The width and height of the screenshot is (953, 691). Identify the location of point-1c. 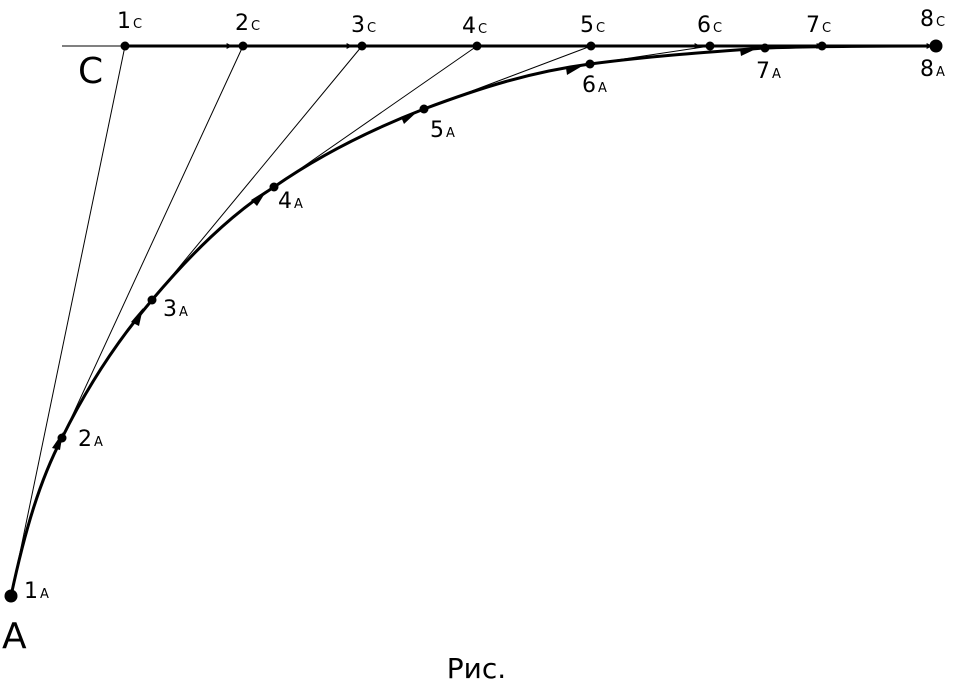
(125, 46).